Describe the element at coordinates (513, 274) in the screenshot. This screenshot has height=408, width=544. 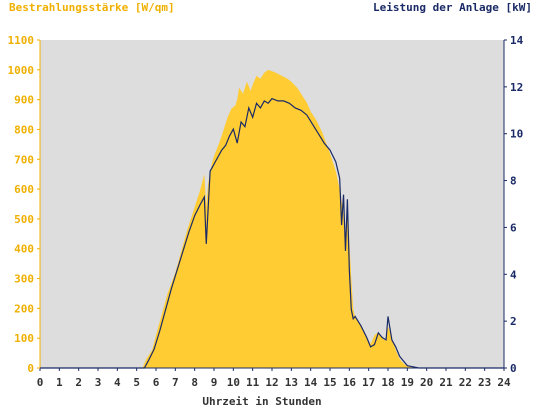
I see `right-tick-label: 4` at that location.